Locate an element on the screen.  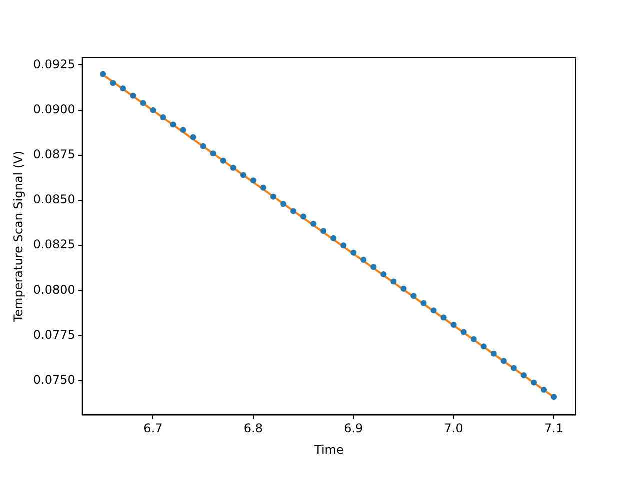
y-tick-label: 0.0800 is located at coordinates (54, 289).